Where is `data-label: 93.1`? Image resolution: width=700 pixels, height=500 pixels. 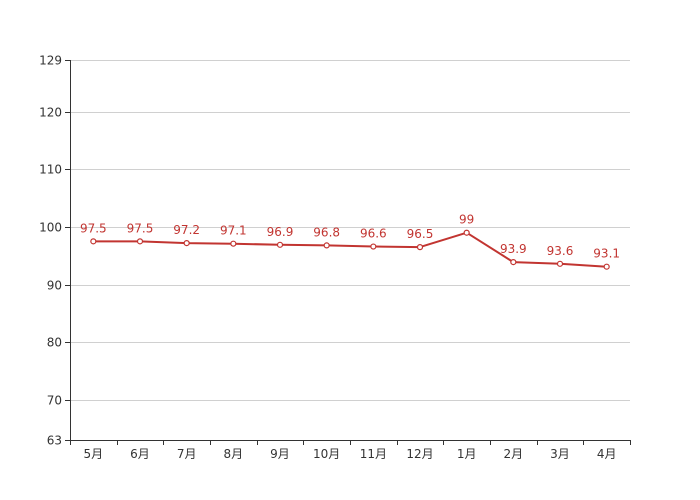
data-label: 93.1 is located at coordinates (606, 254).